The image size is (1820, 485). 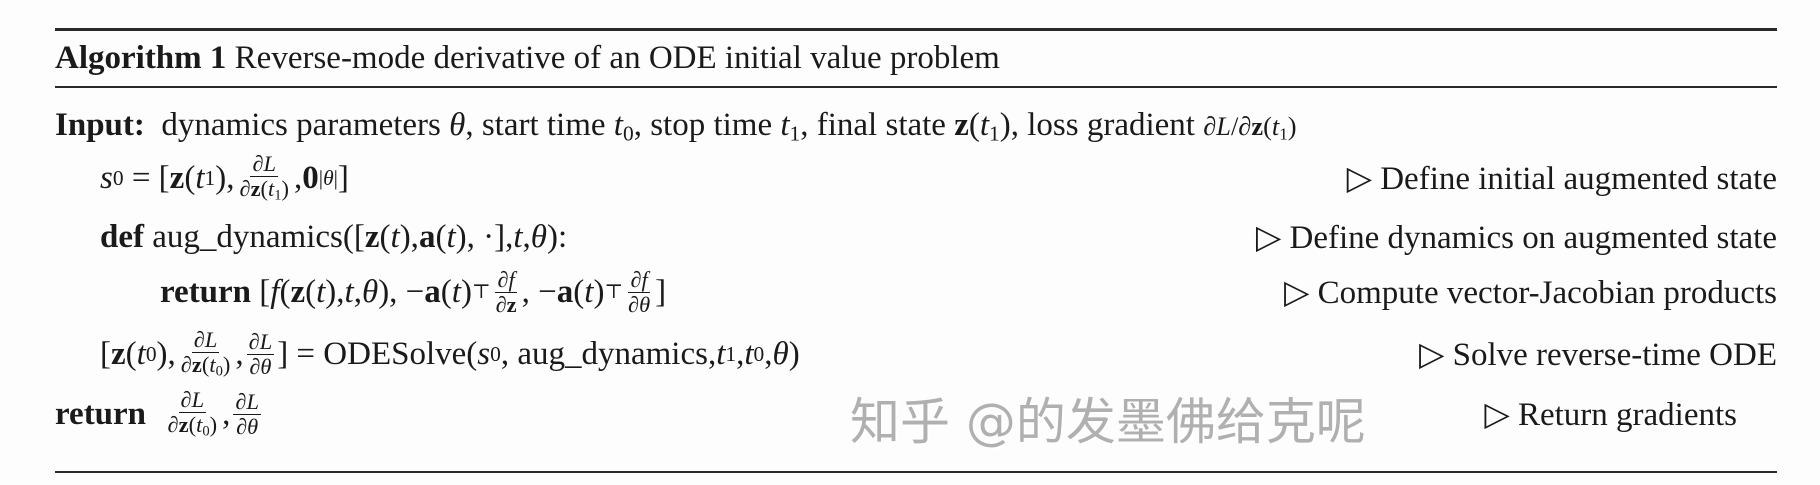 What do you see at coordinates (916, 29) in the screenshot?
I see `top-rule` at bounding box center [916, 29].